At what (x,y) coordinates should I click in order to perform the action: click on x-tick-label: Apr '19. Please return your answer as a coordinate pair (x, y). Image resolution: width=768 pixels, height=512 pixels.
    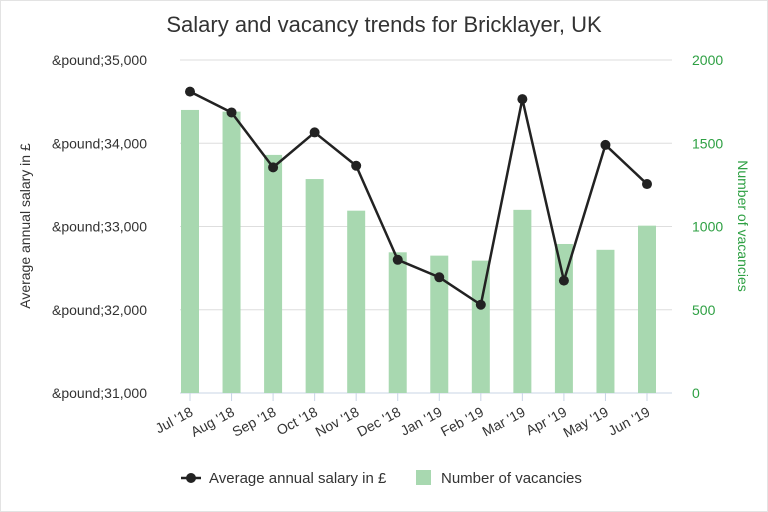
    Looking at the image, I should click on (546, 420).